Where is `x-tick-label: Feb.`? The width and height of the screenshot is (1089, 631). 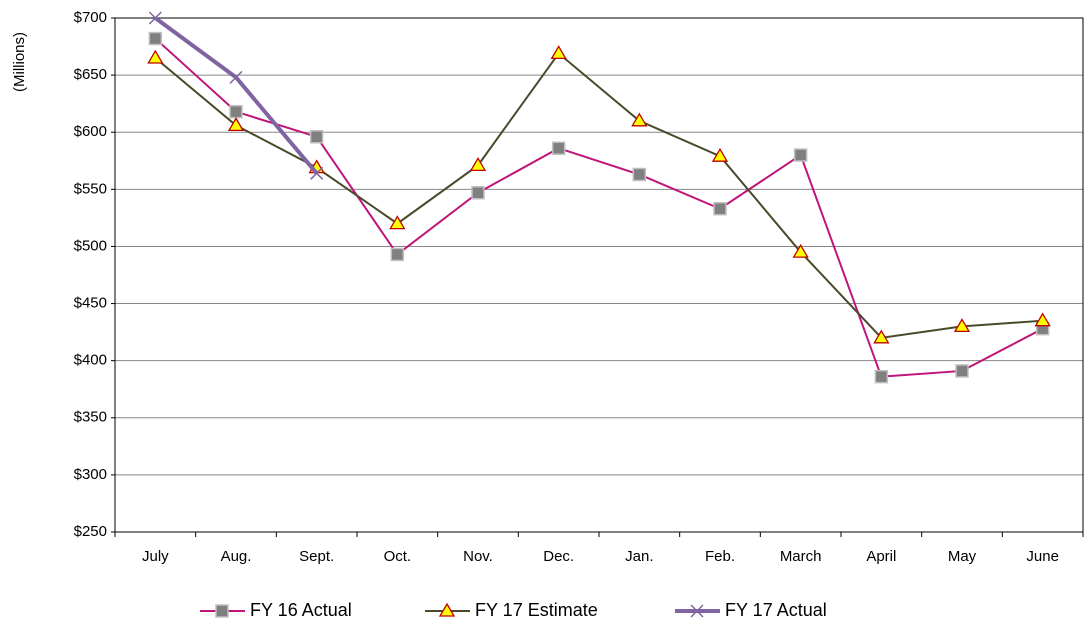 x-tick-label: Feb. is located at coordinates (720, 556).